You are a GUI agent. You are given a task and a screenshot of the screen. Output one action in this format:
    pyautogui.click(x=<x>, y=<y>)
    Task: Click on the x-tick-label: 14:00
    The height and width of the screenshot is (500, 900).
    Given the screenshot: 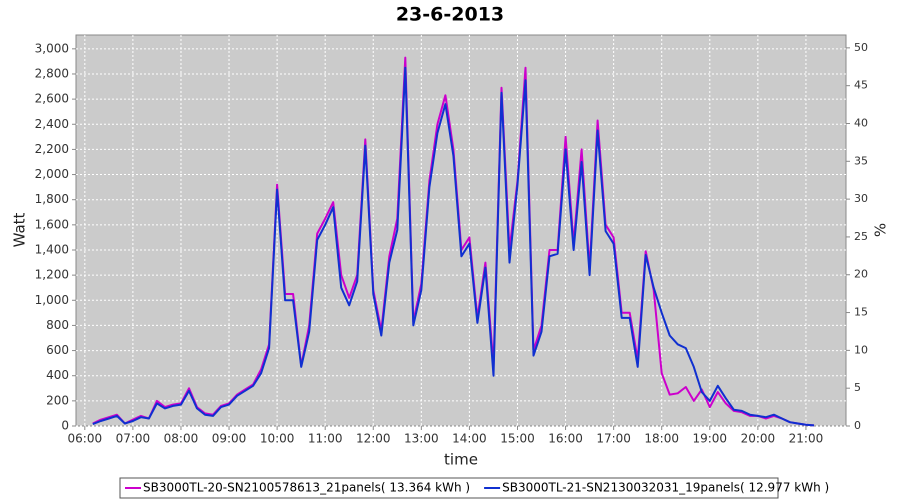 What is the action you would take?
    pyautogui.click(x=469, y=439)
    